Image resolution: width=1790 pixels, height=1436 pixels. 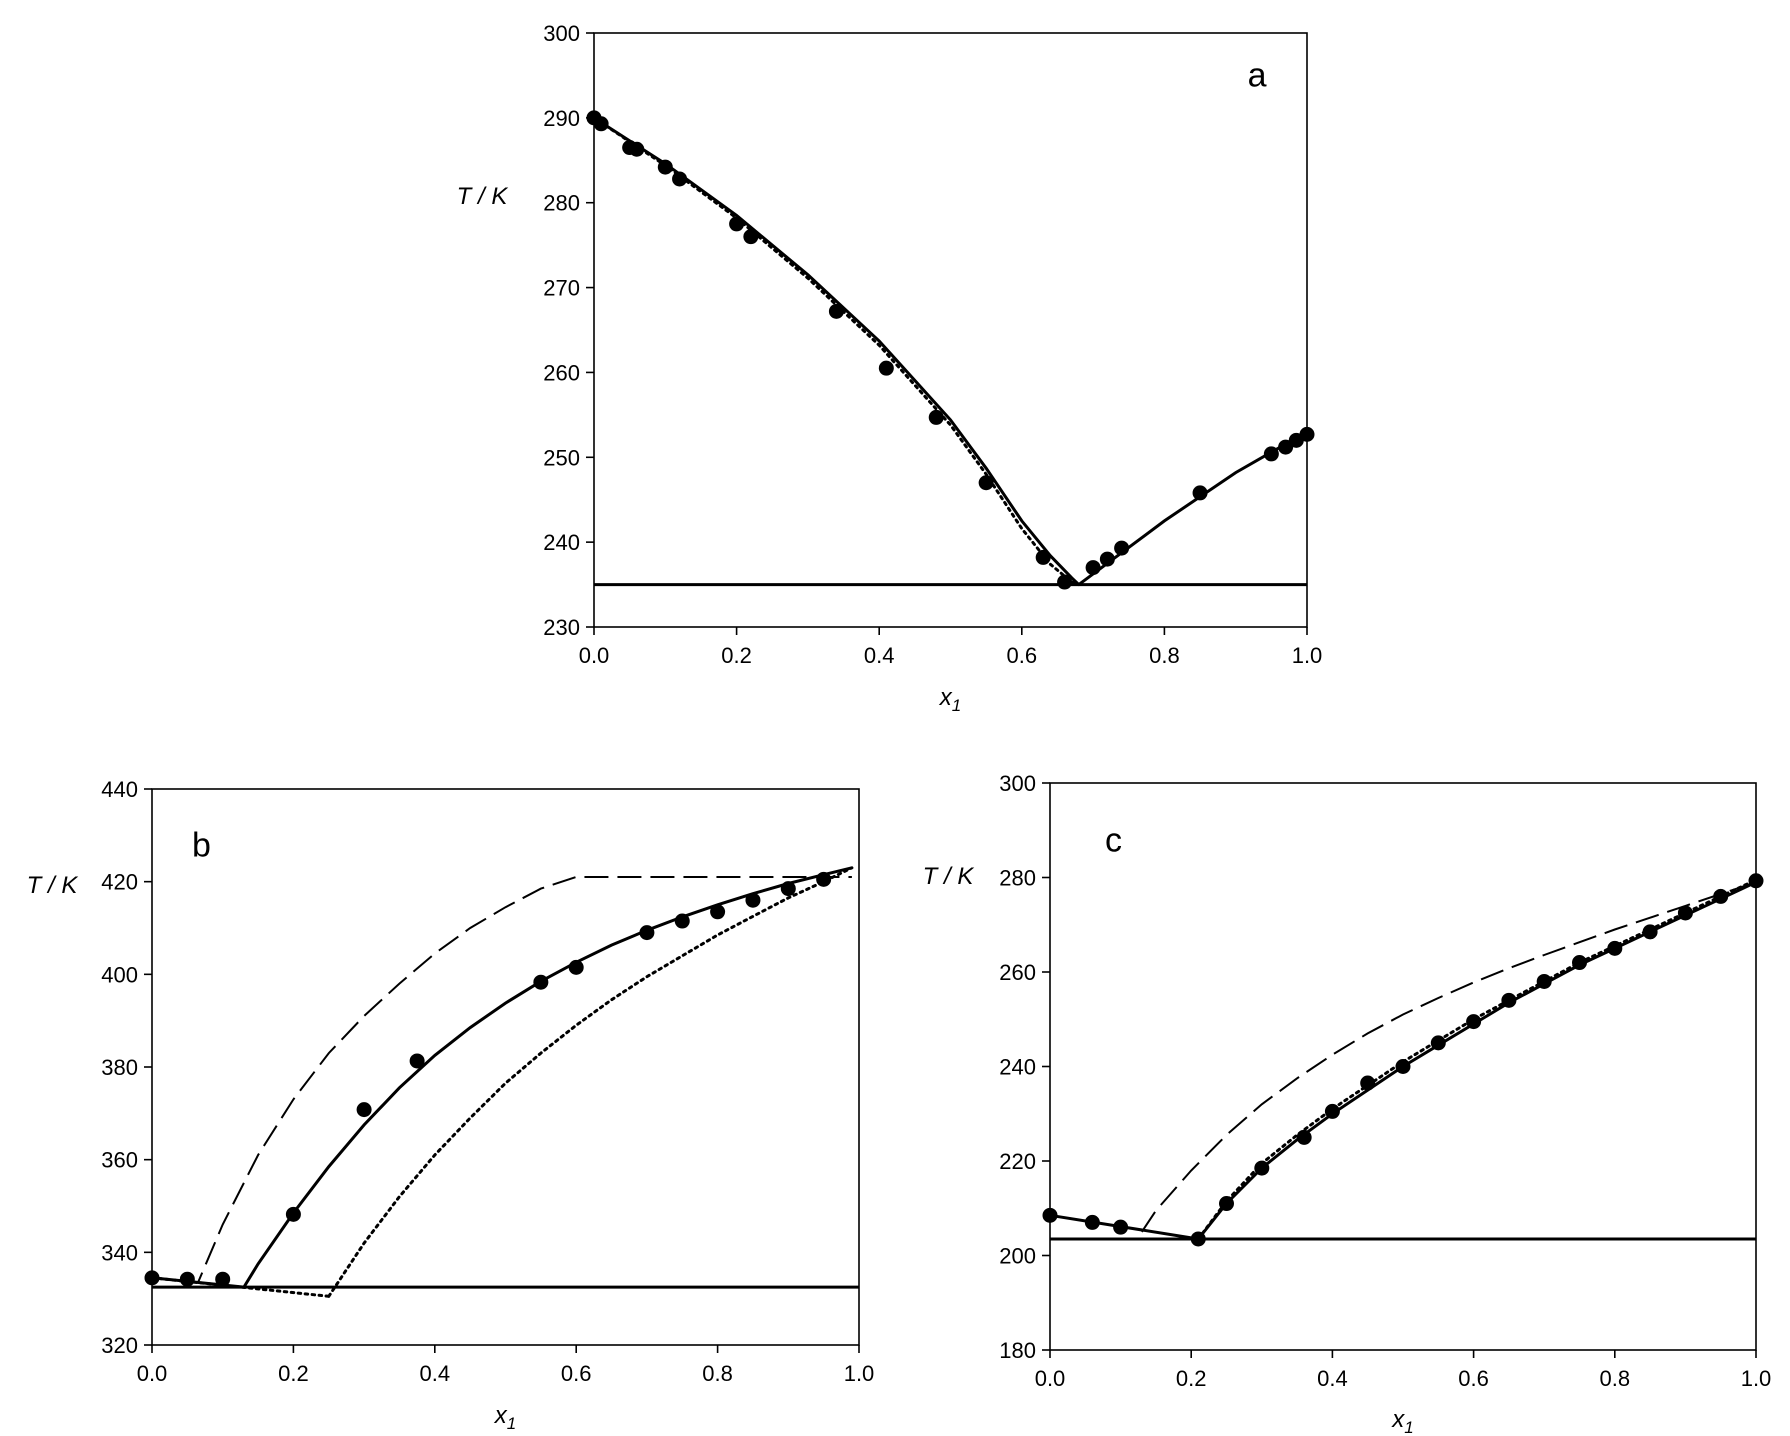 What do you see at coordinates (1017, 1161) in the screenshot?
I see `y-tick-label: 220` at bounding box center [1017, 1161].